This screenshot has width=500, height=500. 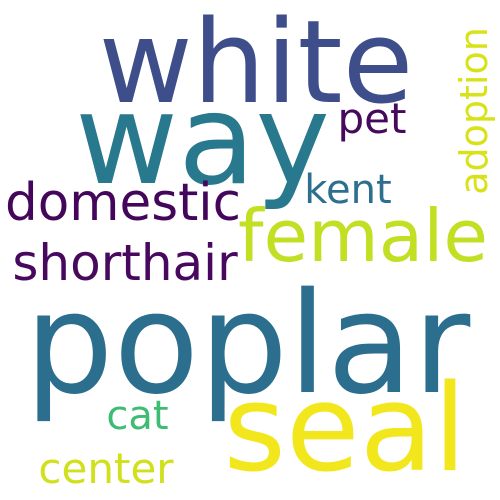 I want to click on word-domestic: domestic, so click(x=123, y=202).